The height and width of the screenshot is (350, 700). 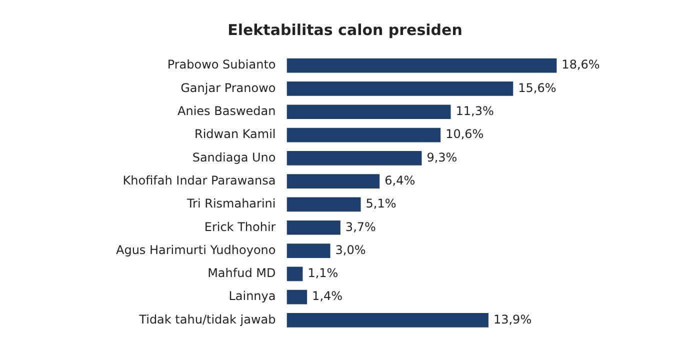 I want to click on y-tick-label: Sandiaga Uno, so click(x=234, y=157).